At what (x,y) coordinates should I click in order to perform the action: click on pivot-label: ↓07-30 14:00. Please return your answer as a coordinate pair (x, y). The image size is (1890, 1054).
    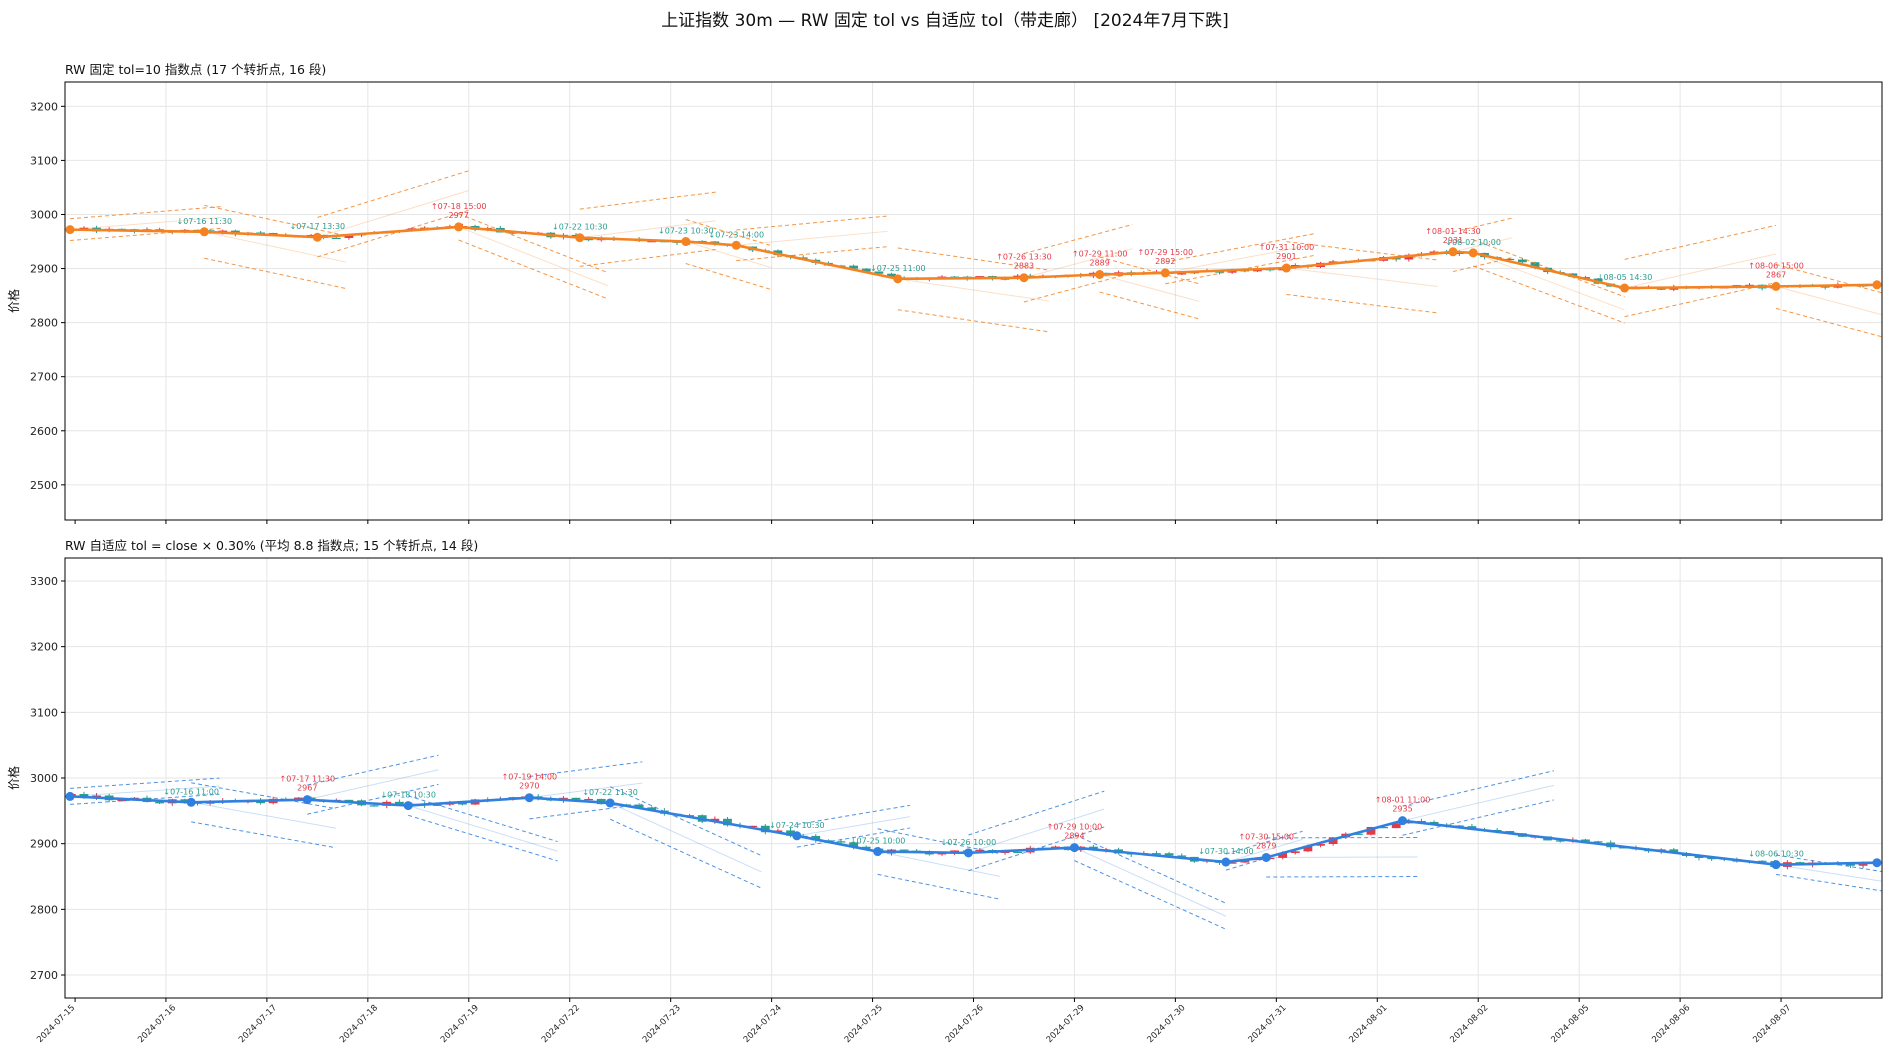
    Looking at the image, I should click on (1226, 851).